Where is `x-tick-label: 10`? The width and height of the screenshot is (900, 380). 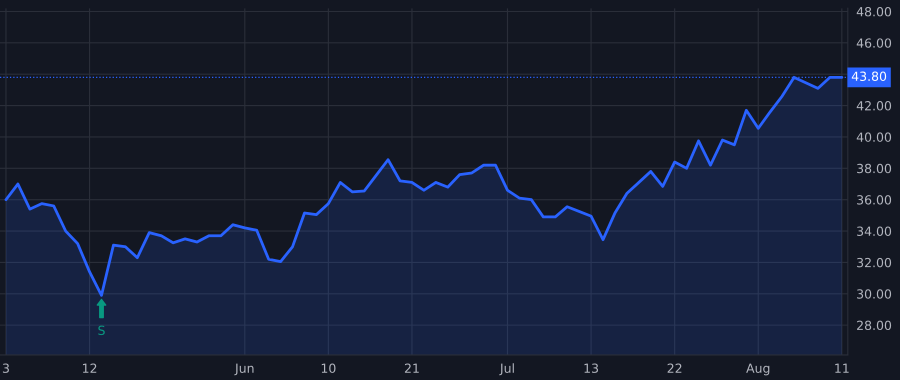 x-tick-label: 10 is located at coordinates (329, 368).